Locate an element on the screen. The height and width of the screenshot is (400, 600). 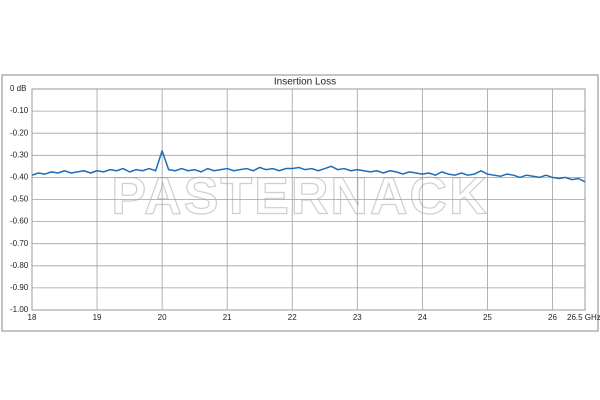
y-tick-label: -1.00 is located at coordinates (19, 309).